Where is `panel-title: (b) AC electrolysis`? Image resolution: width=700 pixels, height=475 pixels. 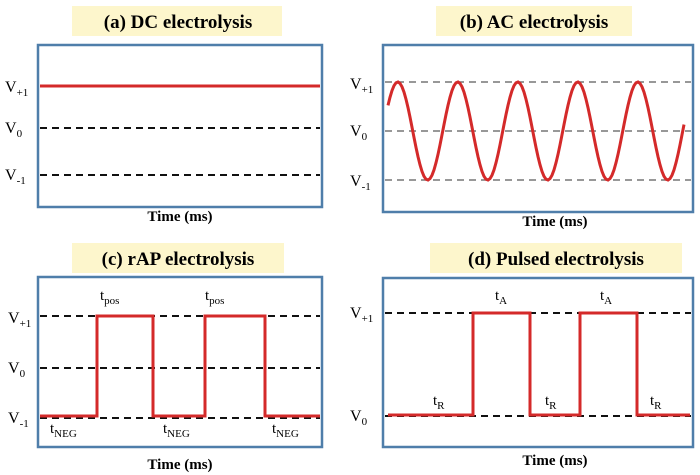 panel-title: (b) AC electrolysis is located at coordinates (534, 22).